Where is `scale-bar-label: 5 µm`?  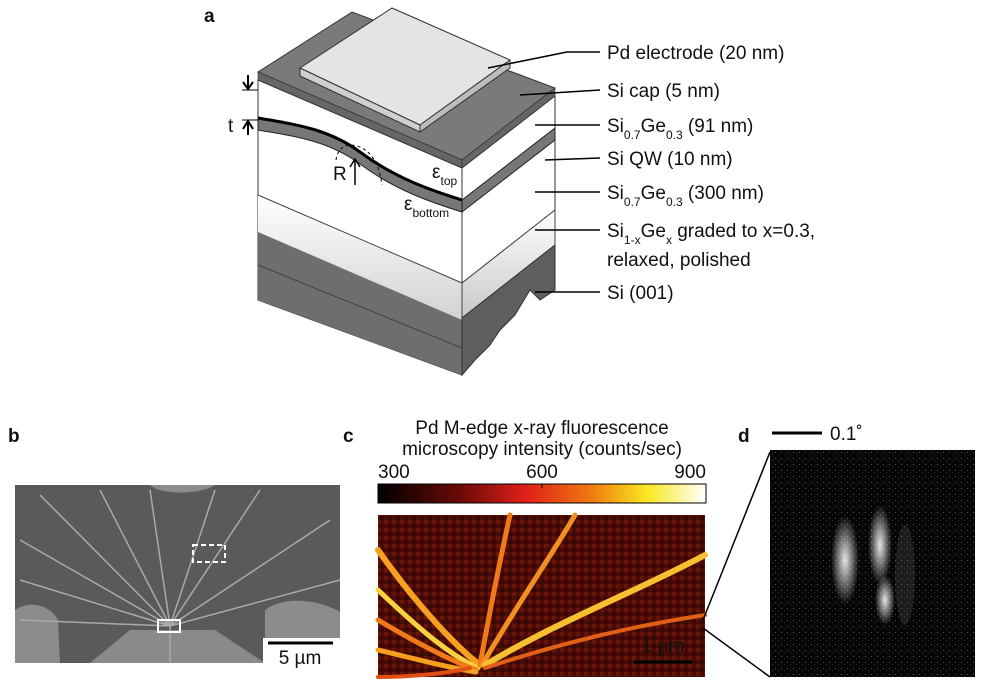 scale-bar-label: 5 µm is located at coordinates (300, 658).